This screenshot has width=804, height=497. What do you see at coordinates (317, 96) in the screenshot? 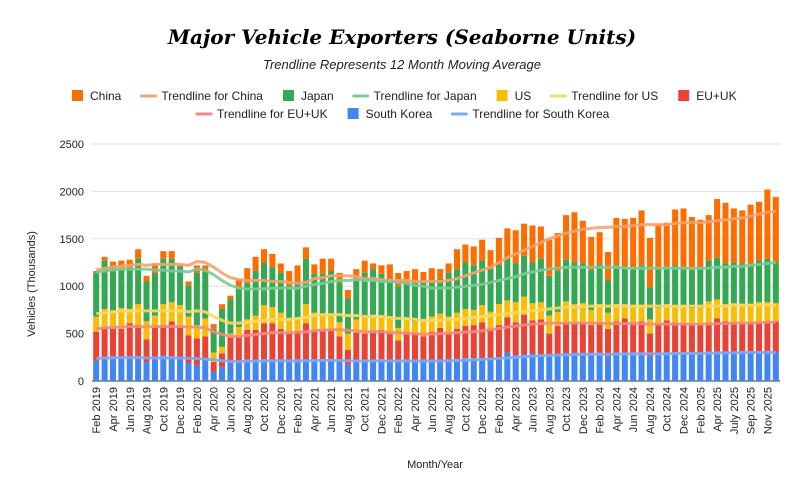
I see `legend-label-japan: Japan` at bounding box center [317, 96].